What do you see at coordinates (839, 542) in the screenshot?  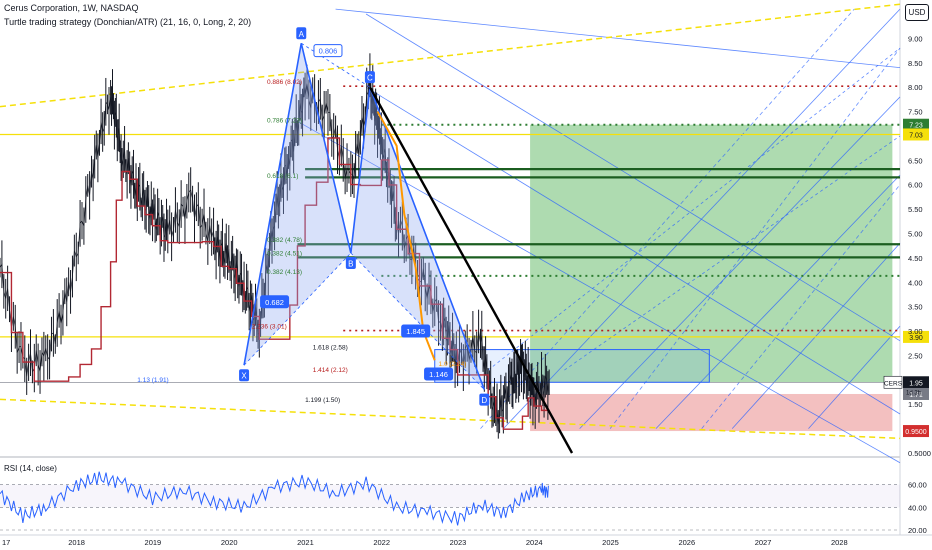 I see `time-tick-label: 2028` at bounding box center [839, 542].